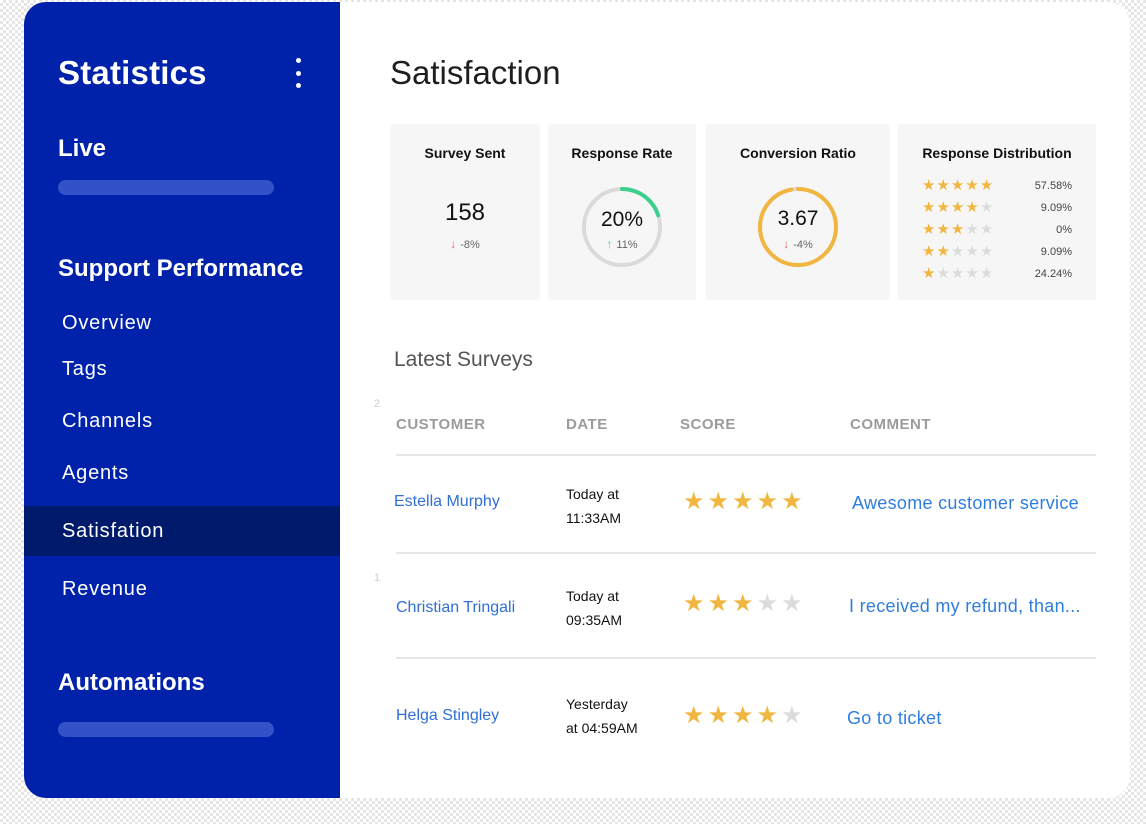  I want to click on conversion-ratio-title: Conversion Ratio, so click(798, 153).